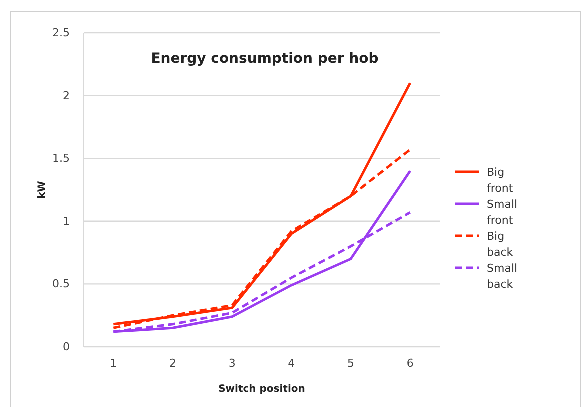  I want to click on y-tick-label: 0, so click(66, 347).